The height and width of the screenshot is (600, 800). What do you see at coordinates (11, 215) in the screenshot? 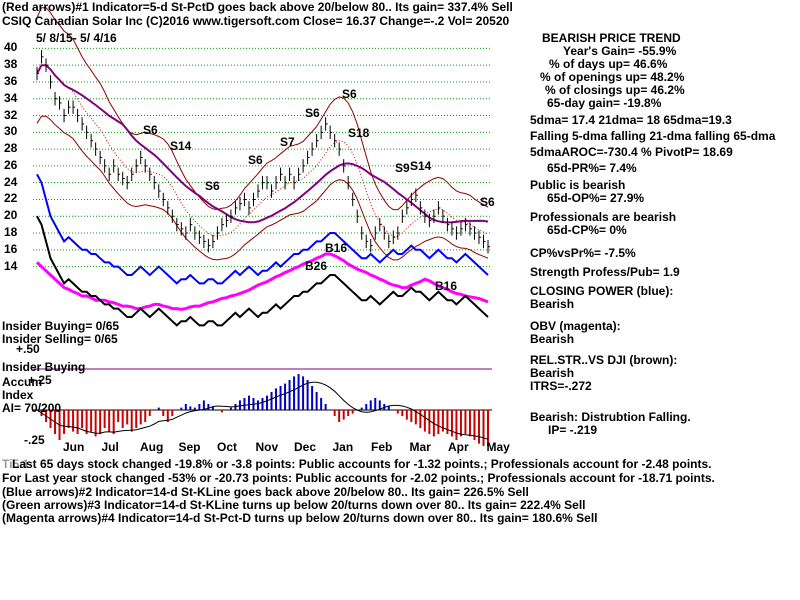
I see `y-tick-label: 20` at bounding box center [11, 215].